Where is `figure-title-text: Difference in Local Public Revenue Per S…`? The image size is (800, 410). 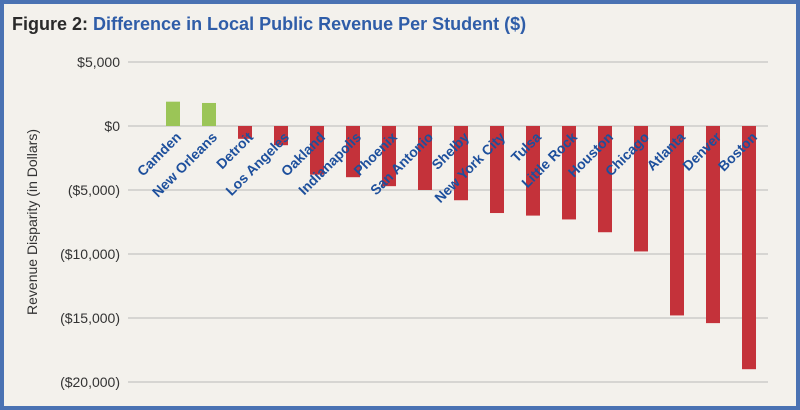 figure-title-text: Difference in Local Public Revenue Per S… is located at coordinates (310, 24).